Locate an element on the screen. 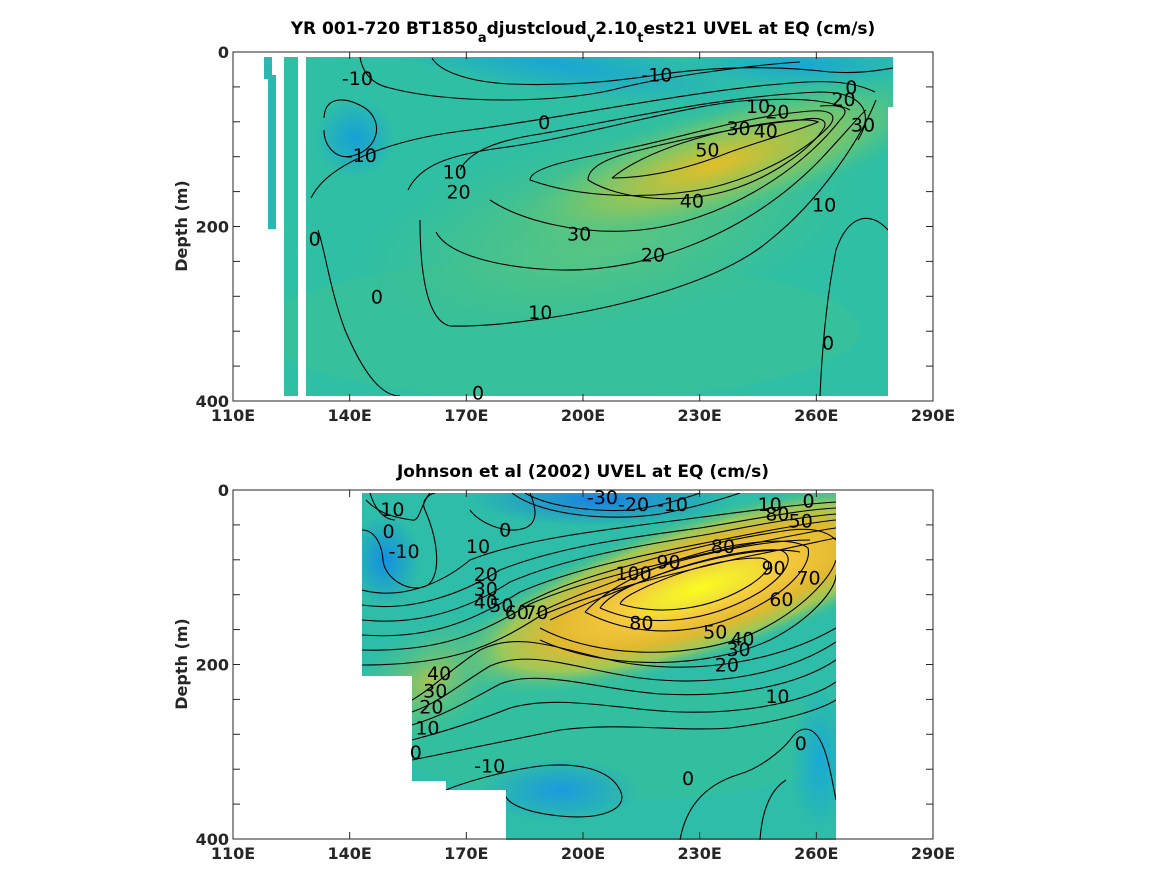 Image resolution: width=1167 pixels, height=875 pixels. bot-x-tick-label: 230E is located at coordinates (700, 853).